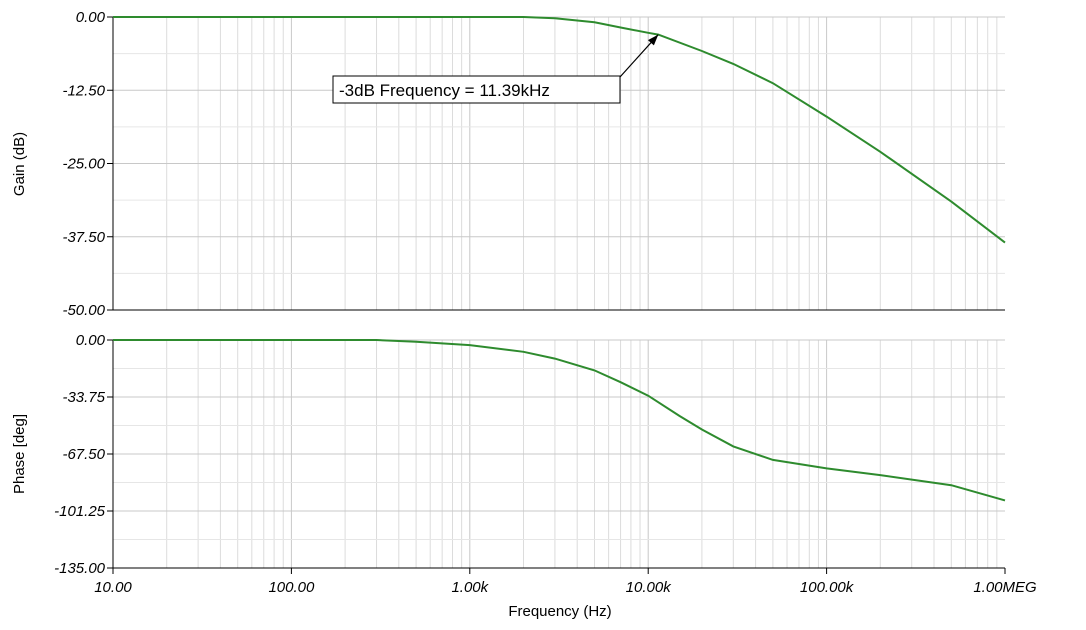 This screenshot has height=630, width=1086. What do you see at coordinates (83, 90) in the screenshot?
I see `gain-y-tick-label: -12.50` at bounding box center [83, 90].